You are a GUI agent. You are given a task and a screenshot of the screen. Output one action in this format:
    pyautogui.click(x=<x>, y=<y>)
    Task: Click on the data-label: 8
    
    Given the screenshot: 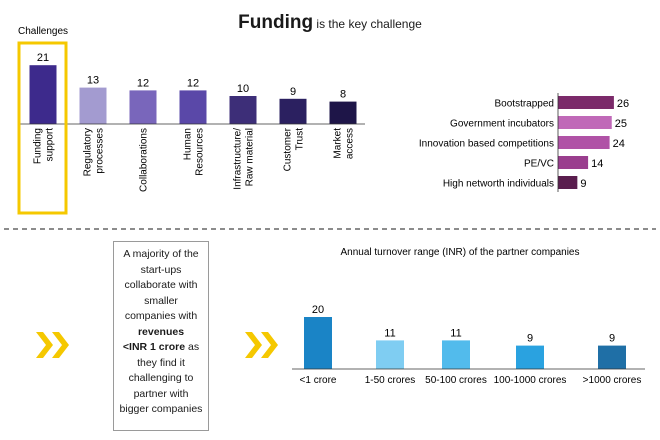 What is the action you would take?
    pyautogui.click(x=343, y=95)
    